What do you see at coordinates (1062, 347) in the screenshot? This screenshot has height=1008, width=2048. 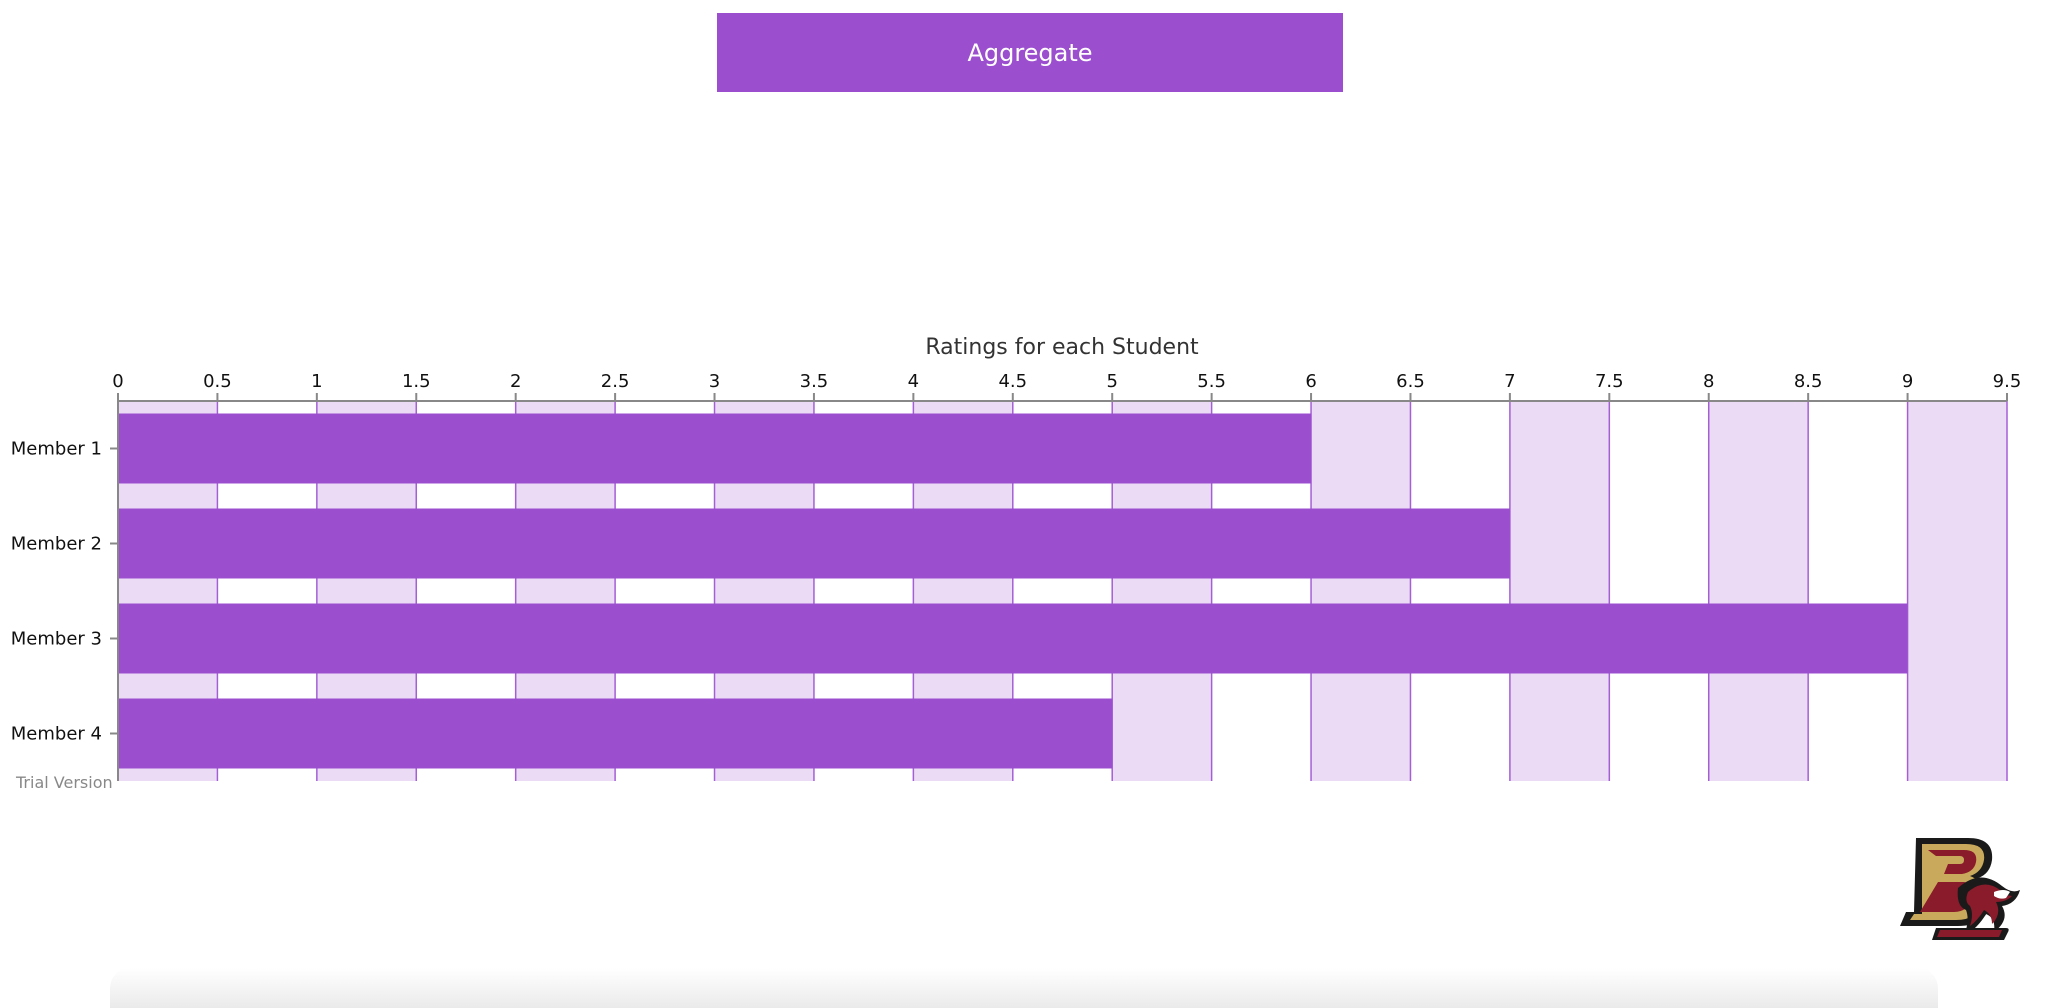 I see `chart-title: Ratings for each Student` at bounding box center [1062, 347].